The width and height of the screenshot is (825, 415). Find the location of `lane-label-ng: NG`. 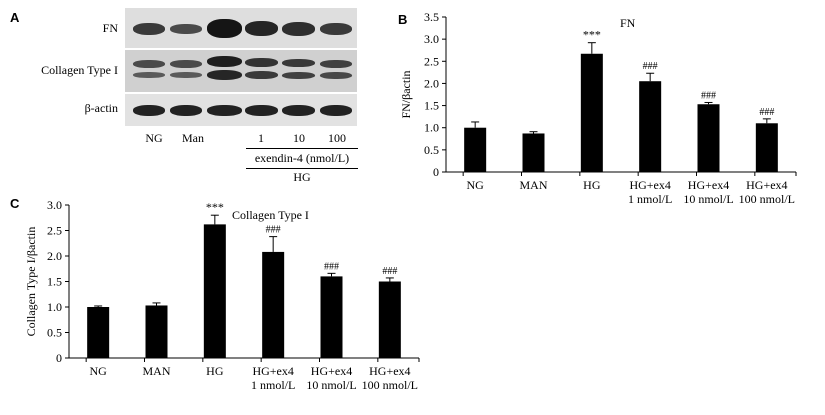

lane-label-ng: NG is located at coordinates (154, 138).